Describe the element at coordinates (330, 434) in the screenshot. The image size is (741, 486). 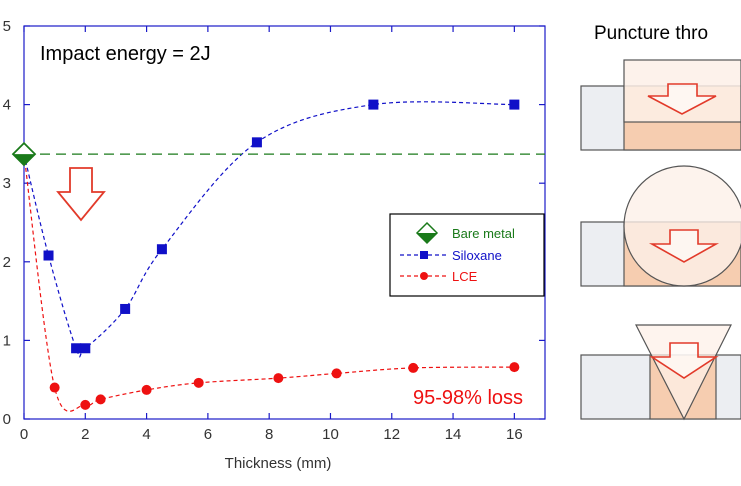
I see `x-tick-label: 10` at that location.